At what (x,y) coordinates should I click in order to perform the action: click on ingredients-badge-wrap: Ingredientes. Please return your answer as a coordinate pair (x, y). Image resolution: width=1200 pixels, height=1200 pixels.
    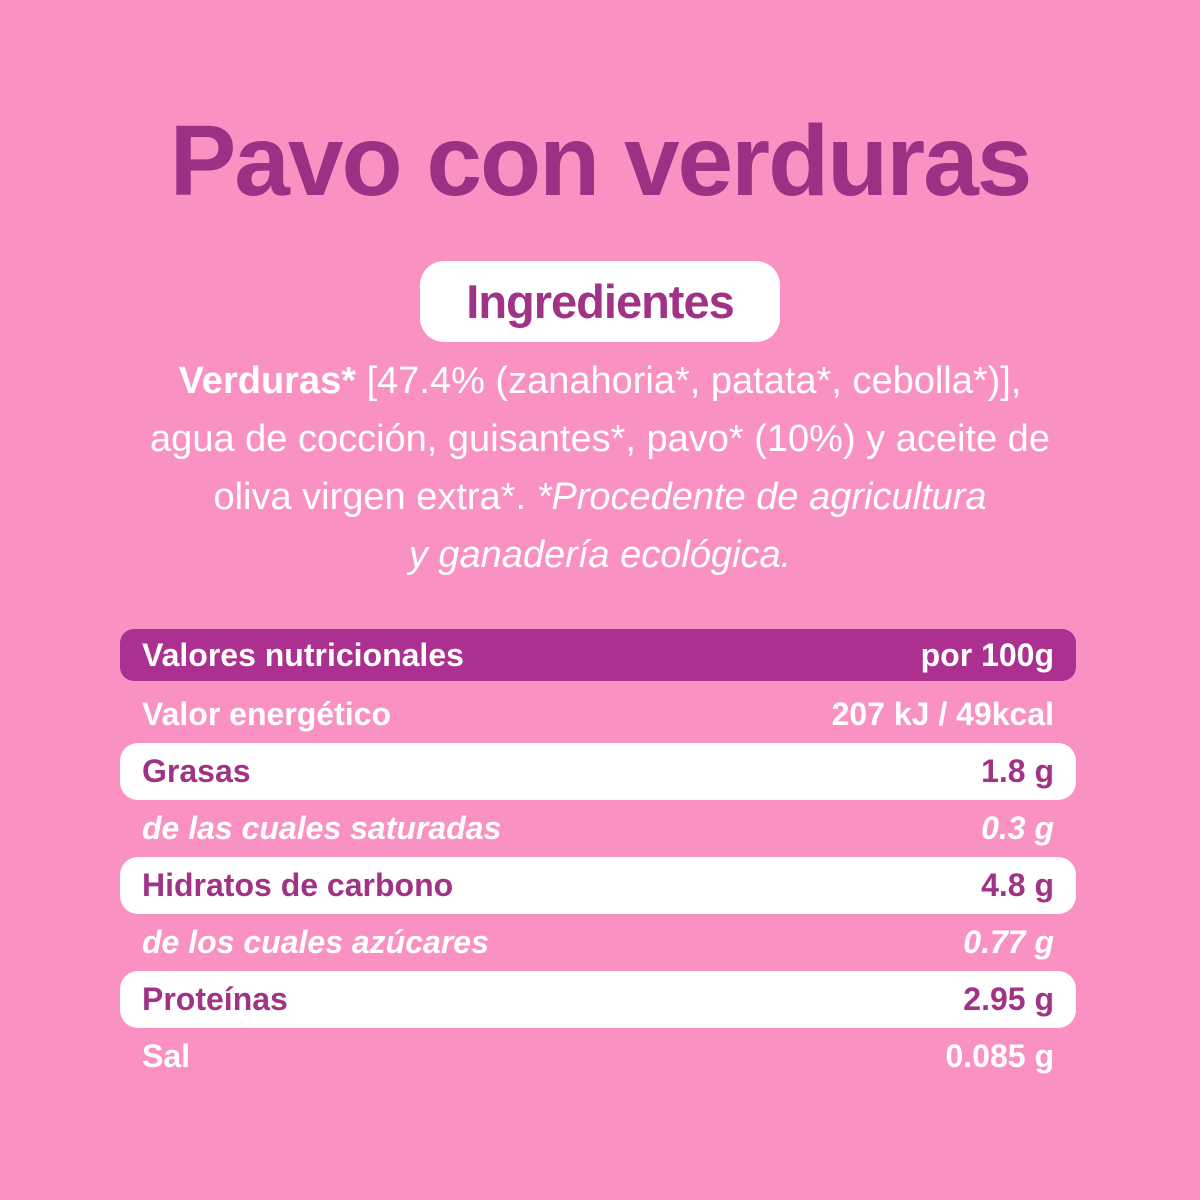
    Looking at the image, I should click on (600, 301).